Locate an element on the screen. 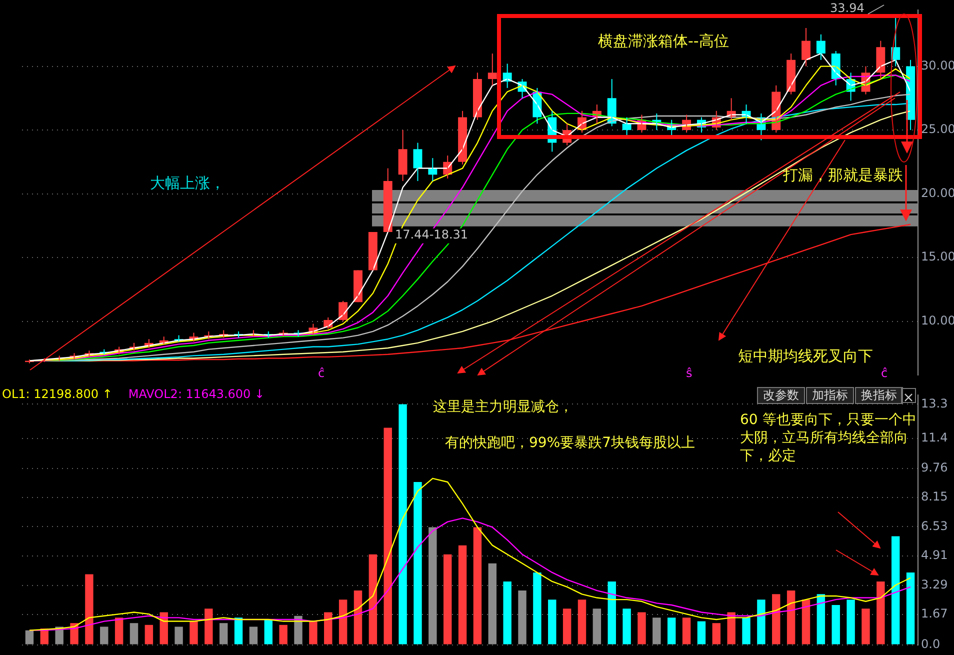  y-tick-label: 4.91 is located at coordinates (934, 555).